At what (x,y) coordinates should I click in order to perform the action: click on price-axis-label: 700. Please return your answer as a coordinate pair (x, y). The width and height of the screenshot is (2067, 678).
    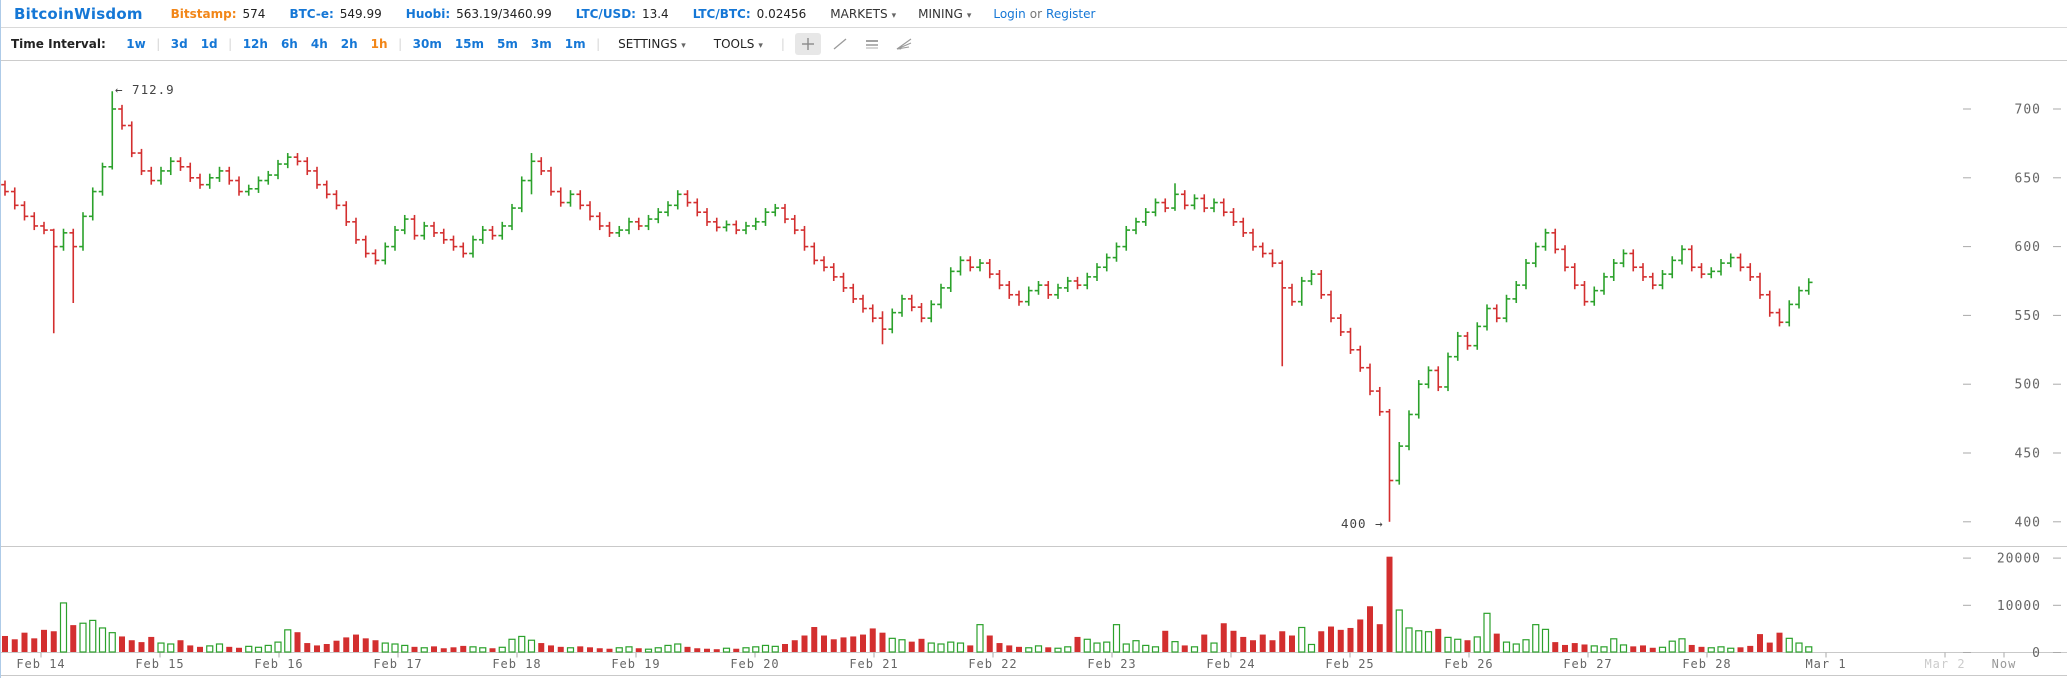
    Looking at the image, I should click on (2028, 110).